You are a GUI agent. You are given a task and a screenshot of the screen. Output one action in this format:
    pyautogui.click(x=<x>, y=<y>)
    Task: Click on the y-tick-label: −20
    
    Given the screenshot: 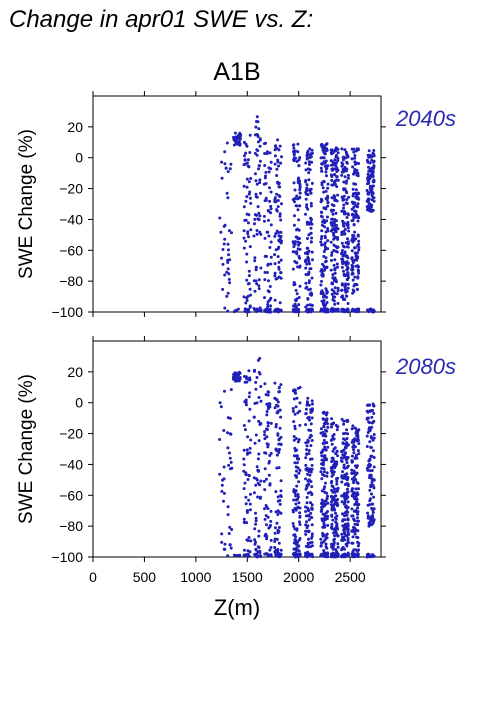 What is the action you would take?
    pyautogui.click(x=71, y=189)
    